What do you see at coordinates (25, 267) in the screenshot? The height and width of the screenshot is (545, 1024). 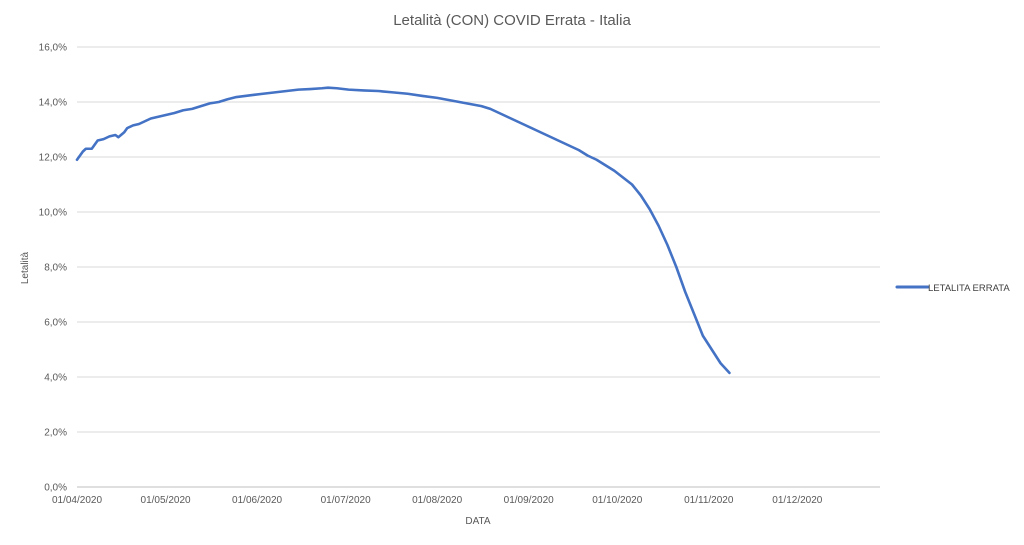 I see `y-axis-label: Letalità` at bounding box center [25, 267].